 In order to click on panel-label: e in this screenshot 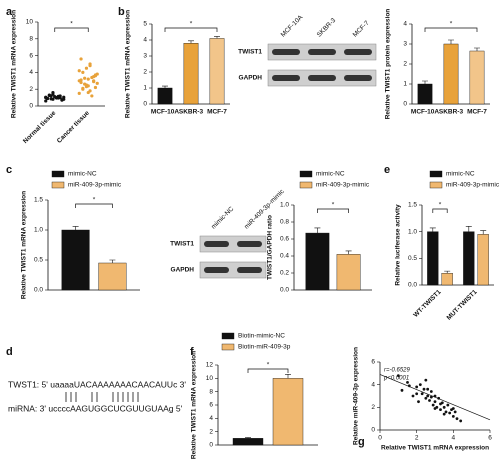, I will do `click(387, 170)`.